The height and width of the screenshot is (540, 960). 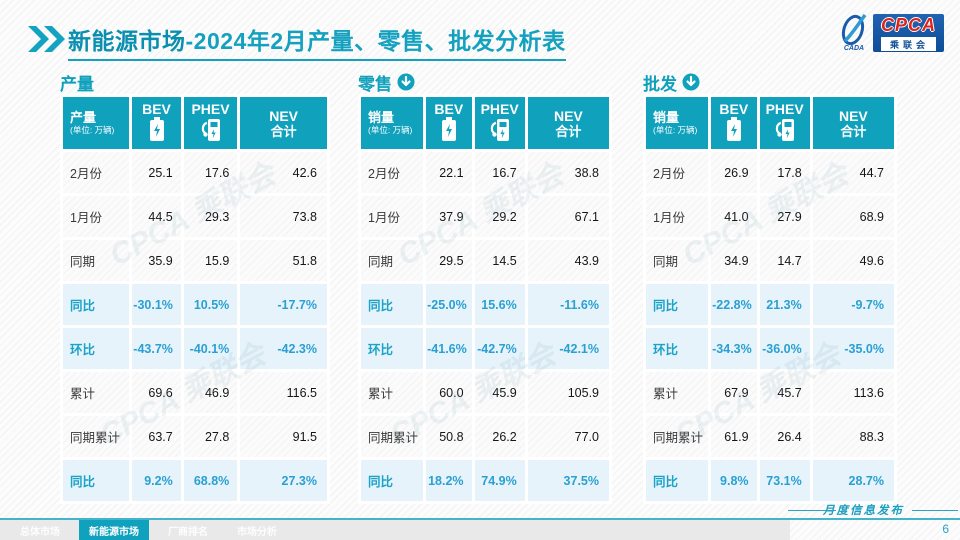 What do you see at coordinates (853, 480) in the screenshot?
I see `nev-value: 28.7%` at bounding box center [853, 480].